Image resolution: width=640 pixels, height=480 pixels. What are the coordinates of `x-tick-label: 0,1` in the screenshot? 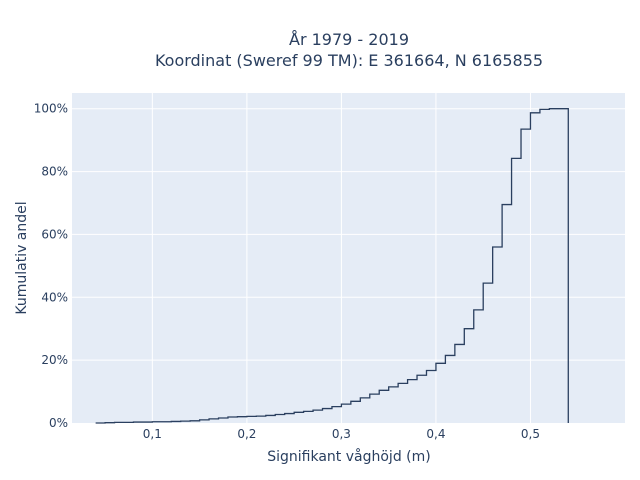 It's located at (152, 434).